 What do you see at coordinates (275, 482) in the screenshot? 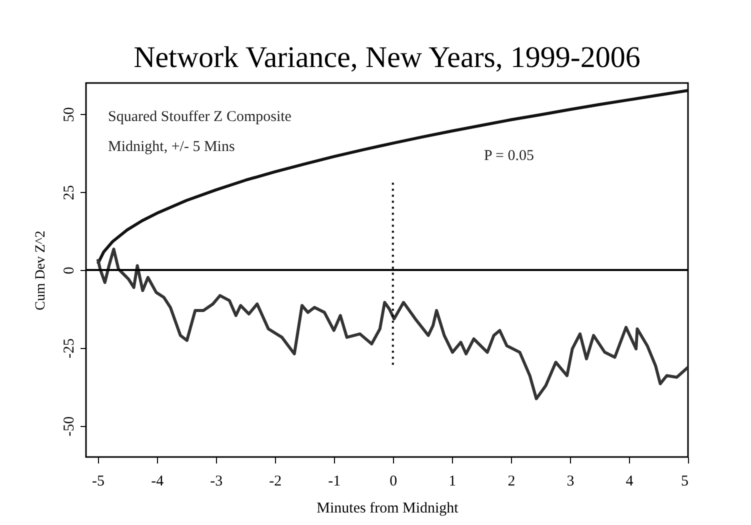
I see `x-tick-label: -2` at bounding box center [275, 482].